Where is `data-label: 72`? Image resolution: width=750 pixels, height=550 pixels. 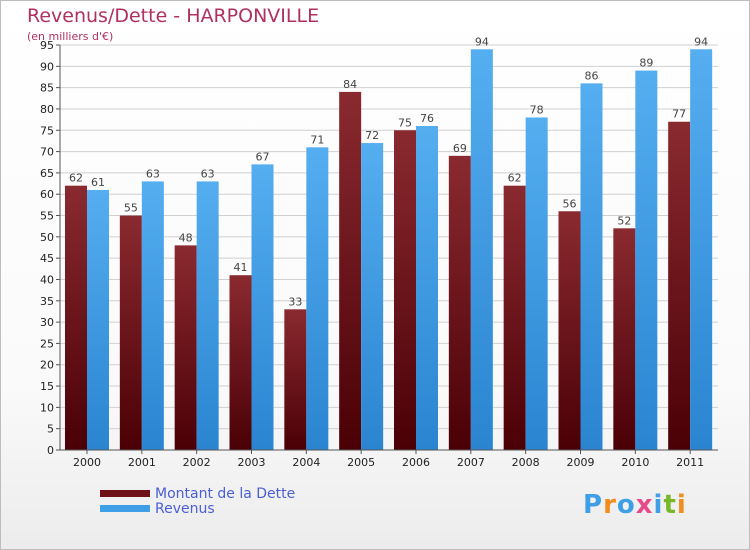
data-label: 72 is located at coordinates (372, 135).